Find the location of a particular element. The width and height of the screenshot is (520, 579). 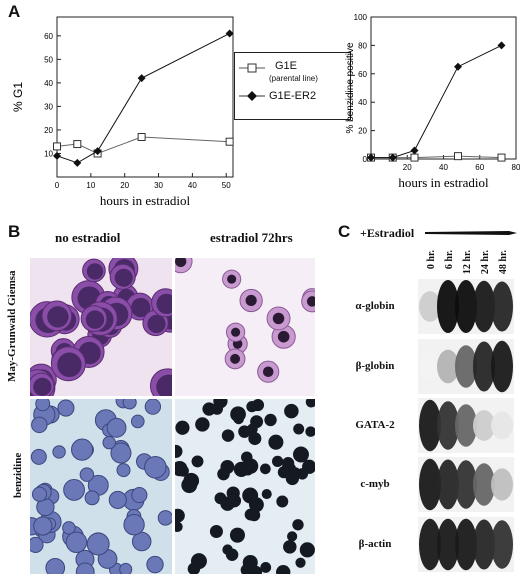

x-tick-label: 50 is located at coordinates (226, 185).